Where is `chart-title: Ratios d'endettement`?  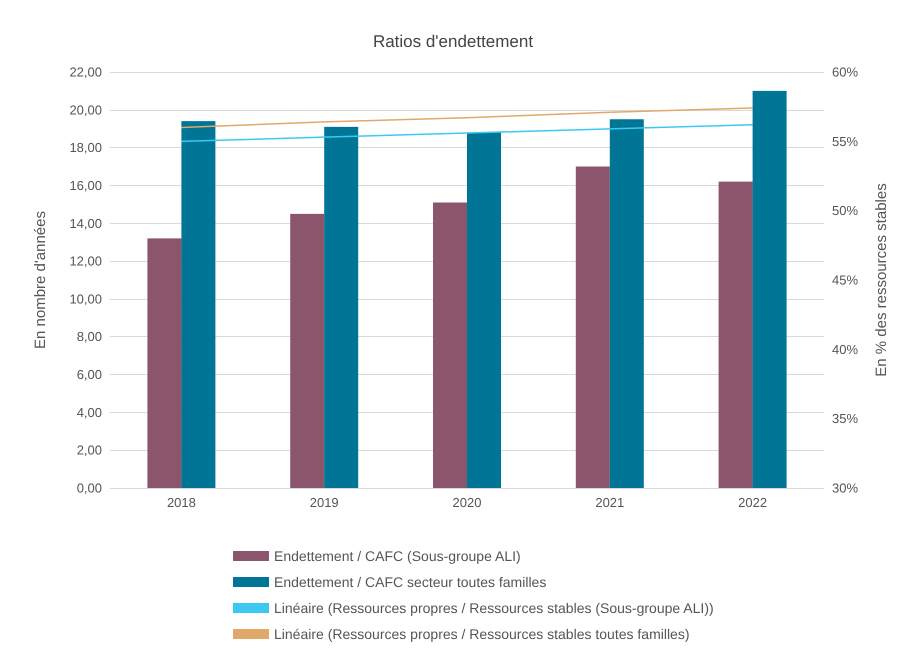
chart-title: Ratios d'endettement is located at coordinates (453, 41).